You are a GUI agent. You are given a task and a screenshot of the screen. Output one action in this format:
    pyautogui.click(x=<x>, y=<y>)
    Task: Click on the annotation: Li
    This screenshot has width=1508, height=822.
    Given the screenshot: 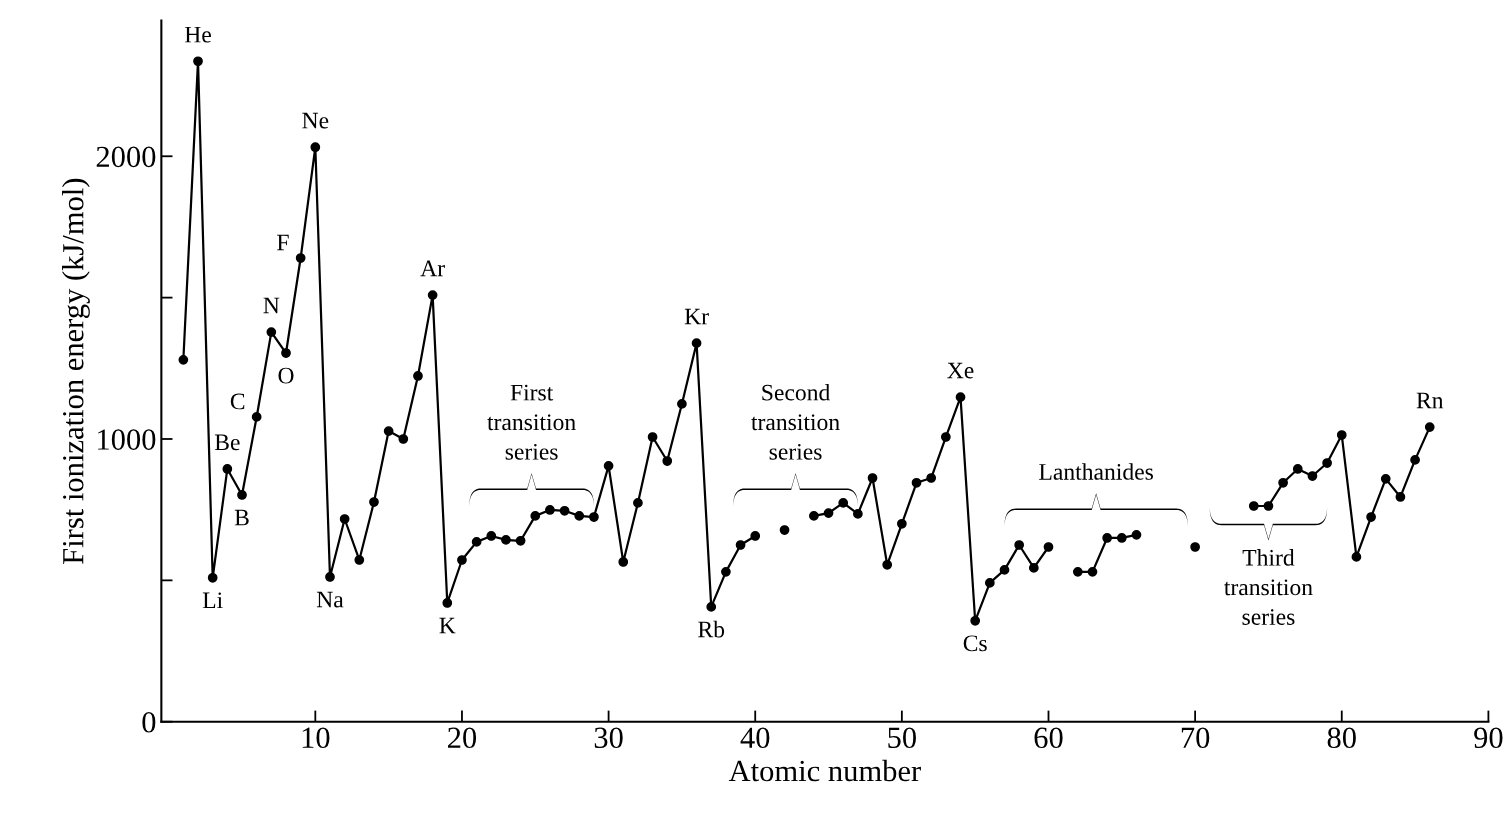 What is the action you would take?
    pyautogui.click(x=212, y=600)
    